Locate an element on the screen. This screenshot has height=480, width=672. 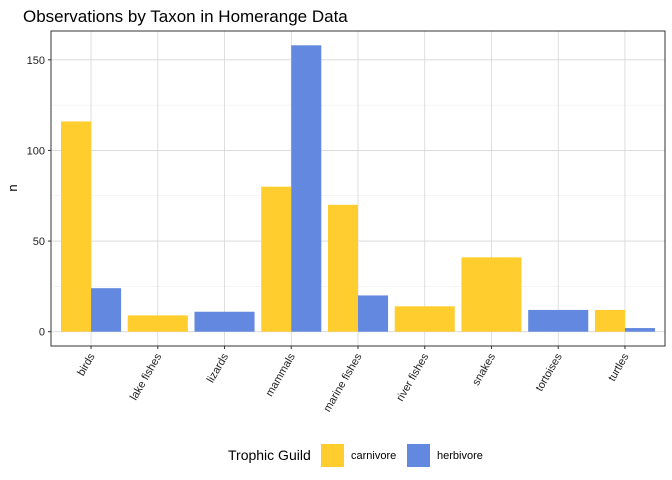
y-tick-label: 100 is located at coordinates (36, 151).